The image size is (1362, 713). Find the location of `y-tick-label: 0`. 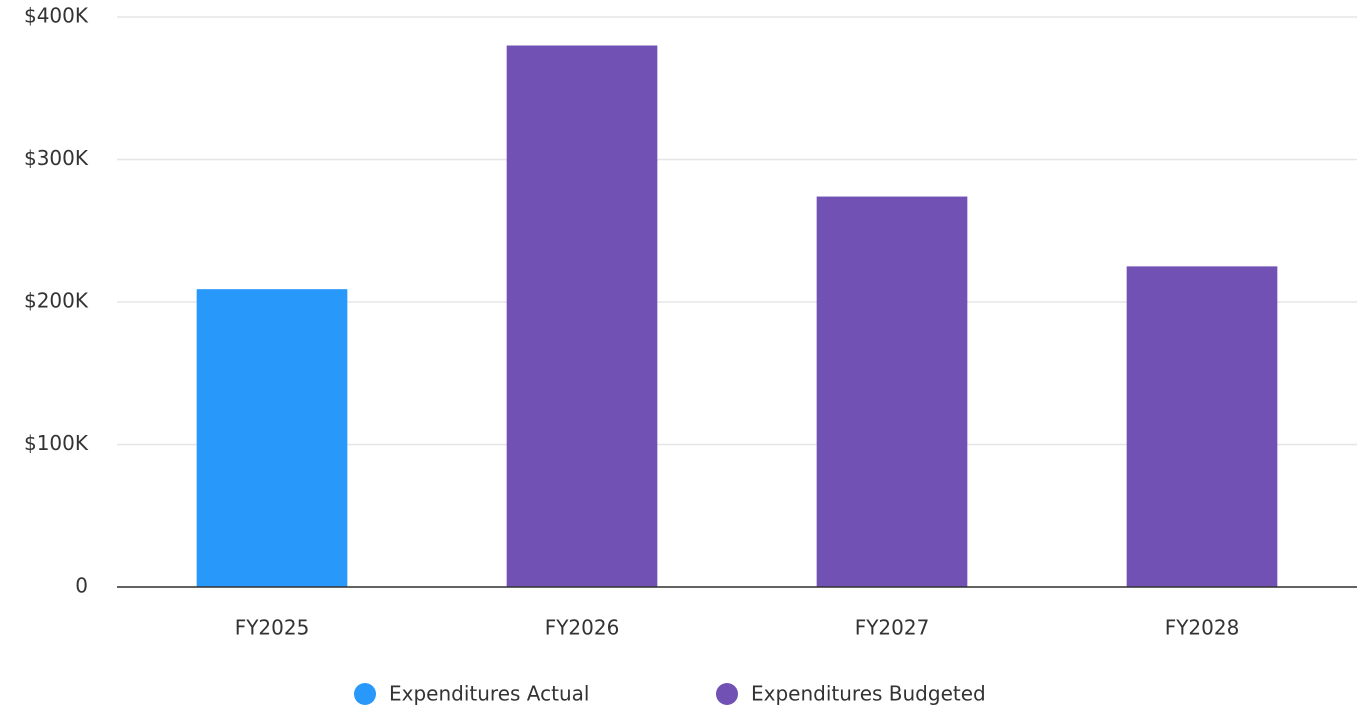

y-tick-label: 0 is located at coordinates (81, 586).